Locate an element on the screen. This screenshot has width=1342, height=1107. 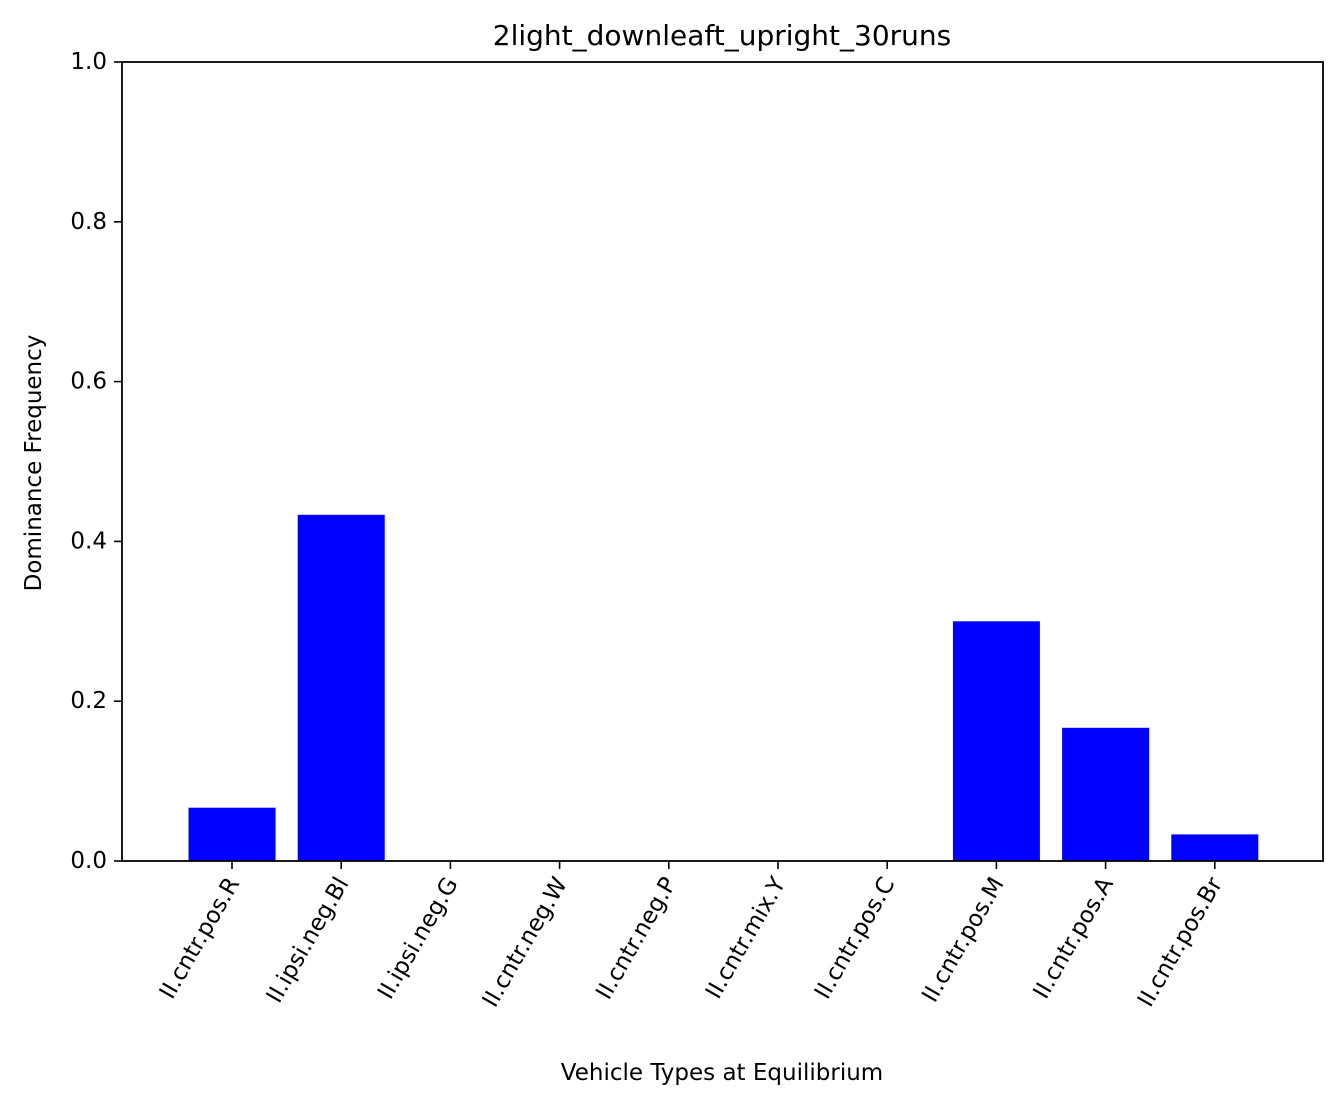
y-tick-label: 0.0 is located at coordinates (88, 861).